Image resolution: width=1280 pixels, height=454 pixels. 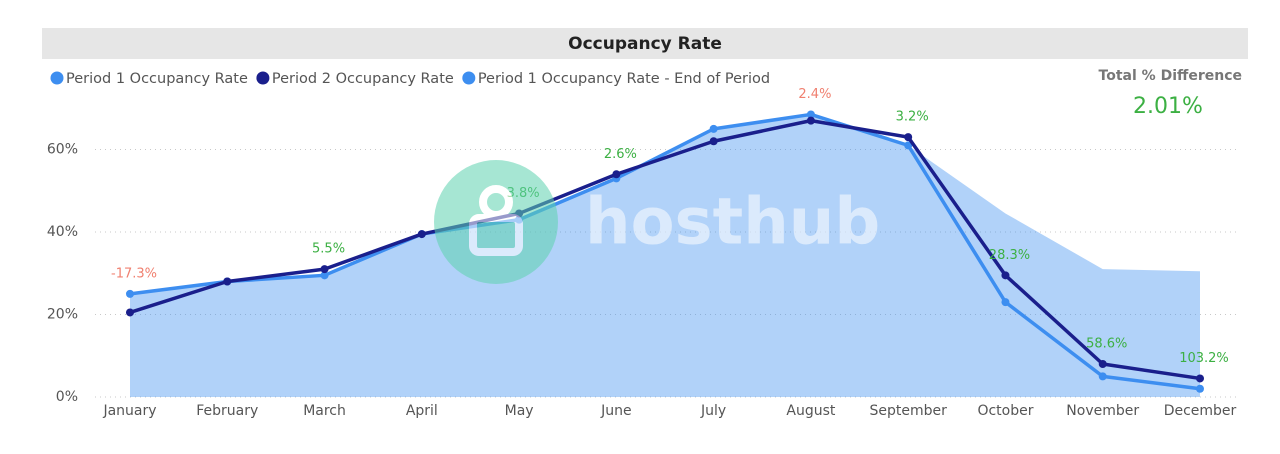 I want to click on kpi-value: 2.01%, so click(x=1168, y=106).